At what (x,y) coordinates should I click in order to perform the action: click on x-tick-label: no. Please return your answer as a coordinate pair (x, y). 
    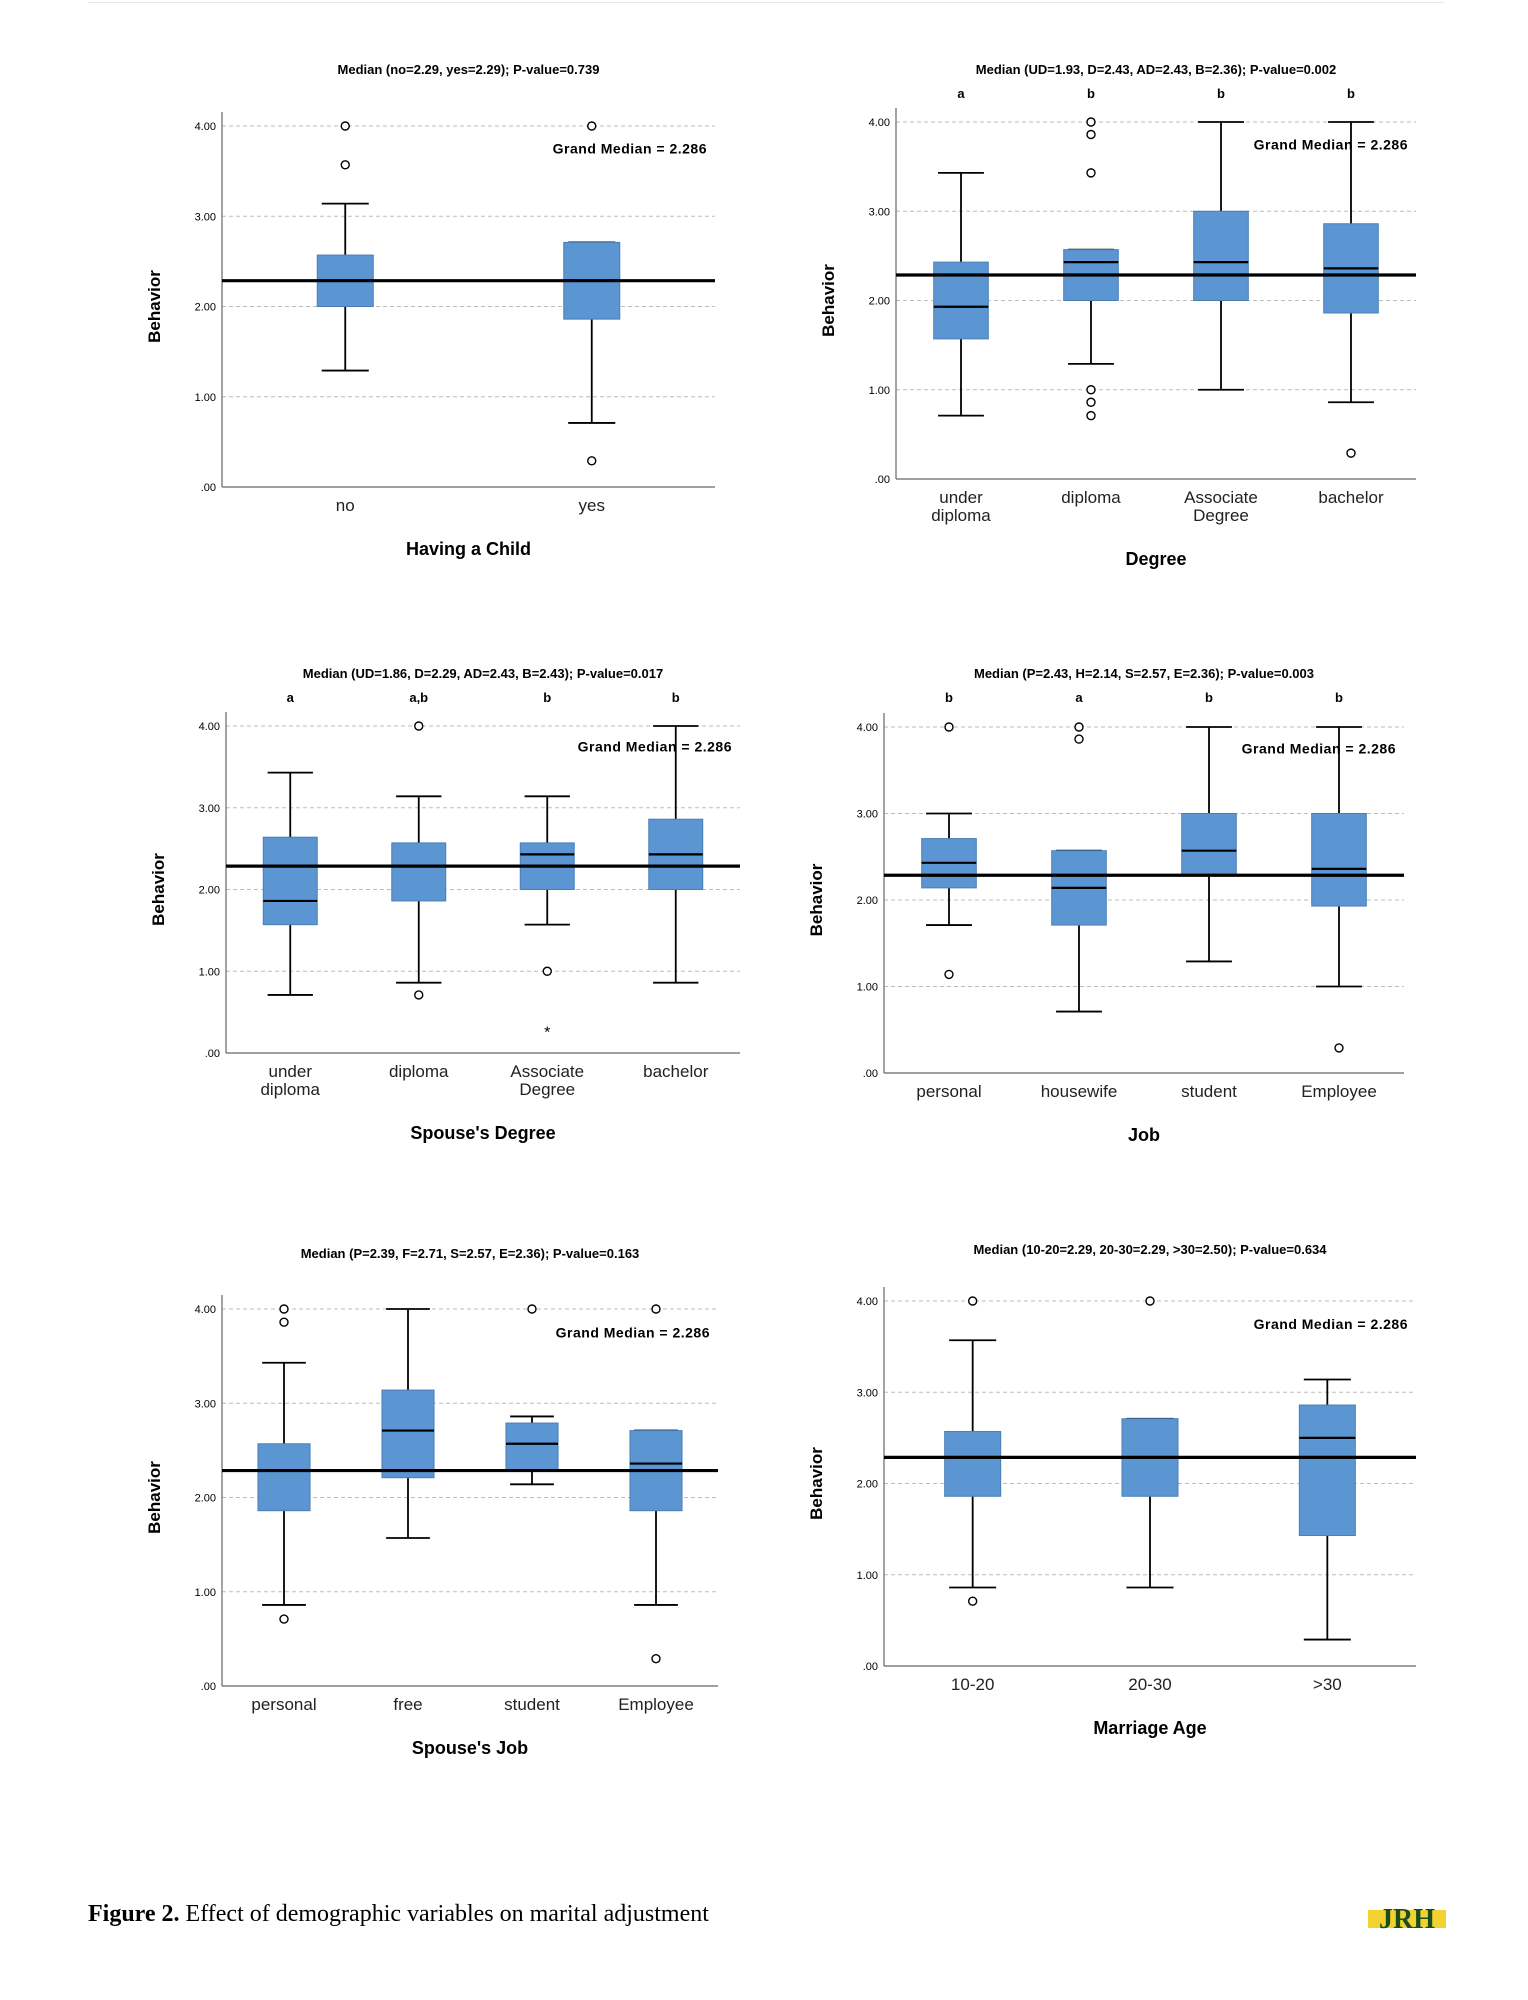
    Looking at the image, I should click on (345, 505).